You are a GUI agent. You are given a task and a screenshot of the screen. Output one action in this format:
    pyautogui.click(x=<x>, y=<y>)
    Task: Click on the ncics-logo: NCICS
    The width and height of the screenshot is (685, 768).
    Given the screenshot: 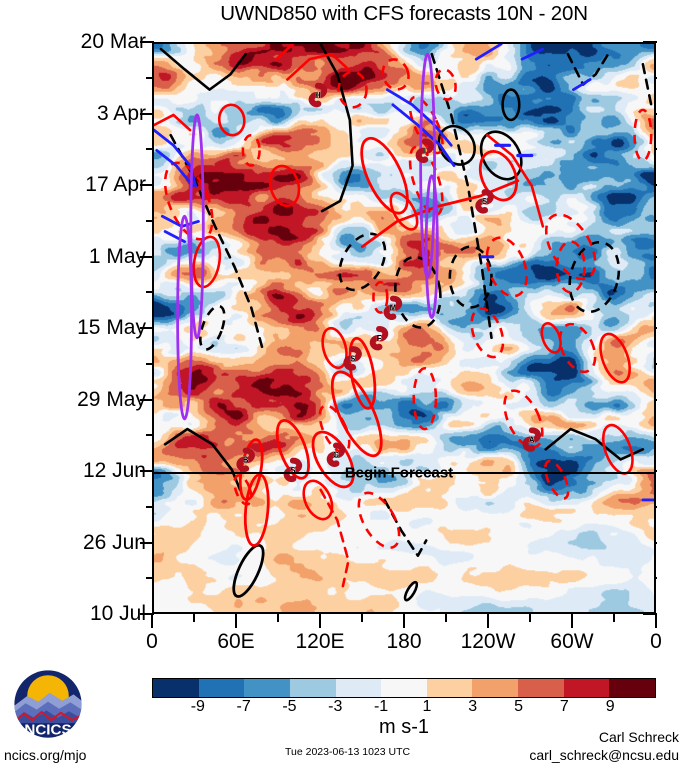 What is the action you would take?
    pyautogui.click(x=48, y=704)
    